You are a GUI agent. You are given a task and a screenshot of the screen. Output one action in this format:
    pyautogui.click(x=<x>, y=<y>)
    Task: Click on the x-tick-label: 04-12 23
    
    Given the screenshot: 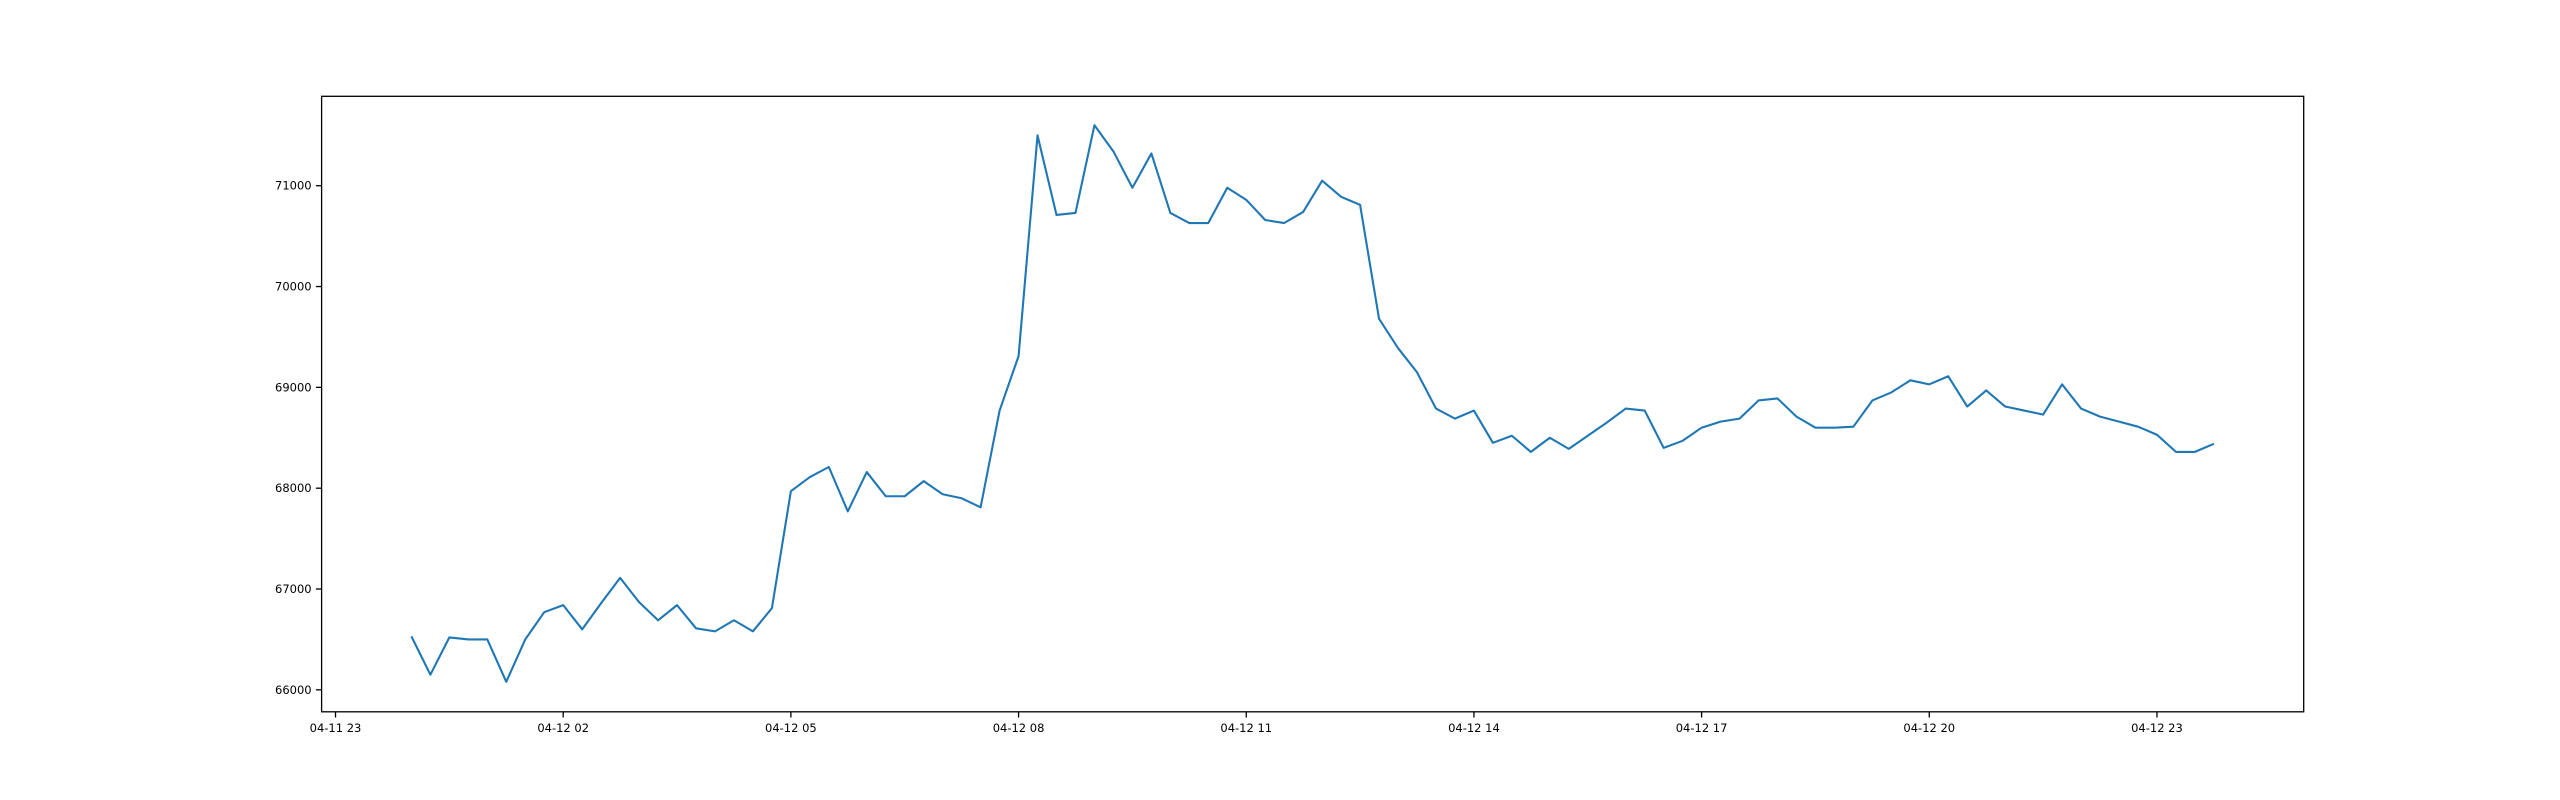 What is the action you would take?
    pyautogui.click(x=2157, y=728)
    